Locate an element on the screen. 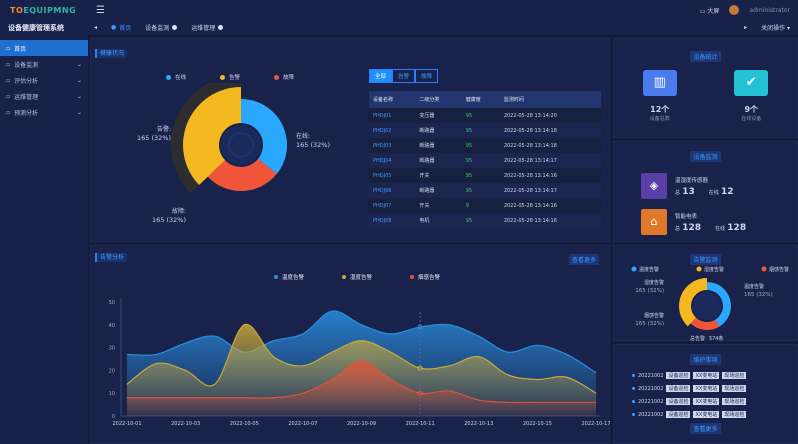 The height and width of the screenshot is (444, 798). x-tick-label: 2022-10-17 is located at coordinates (595, 424).